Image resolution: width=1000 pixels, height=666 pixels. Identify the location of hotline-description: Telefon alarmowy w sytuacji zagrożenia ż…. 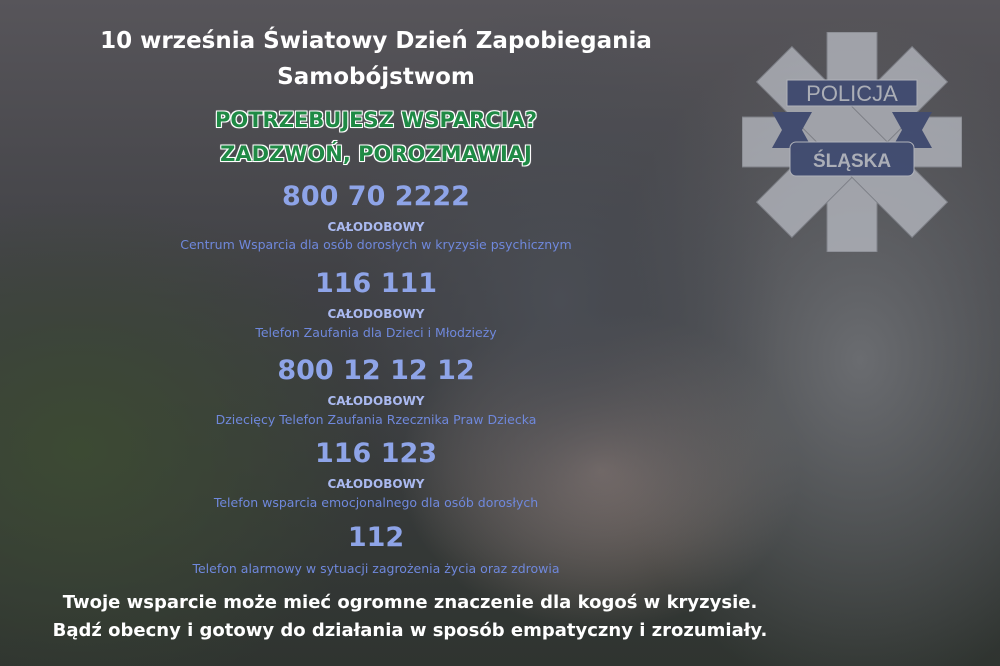
(376, 568).